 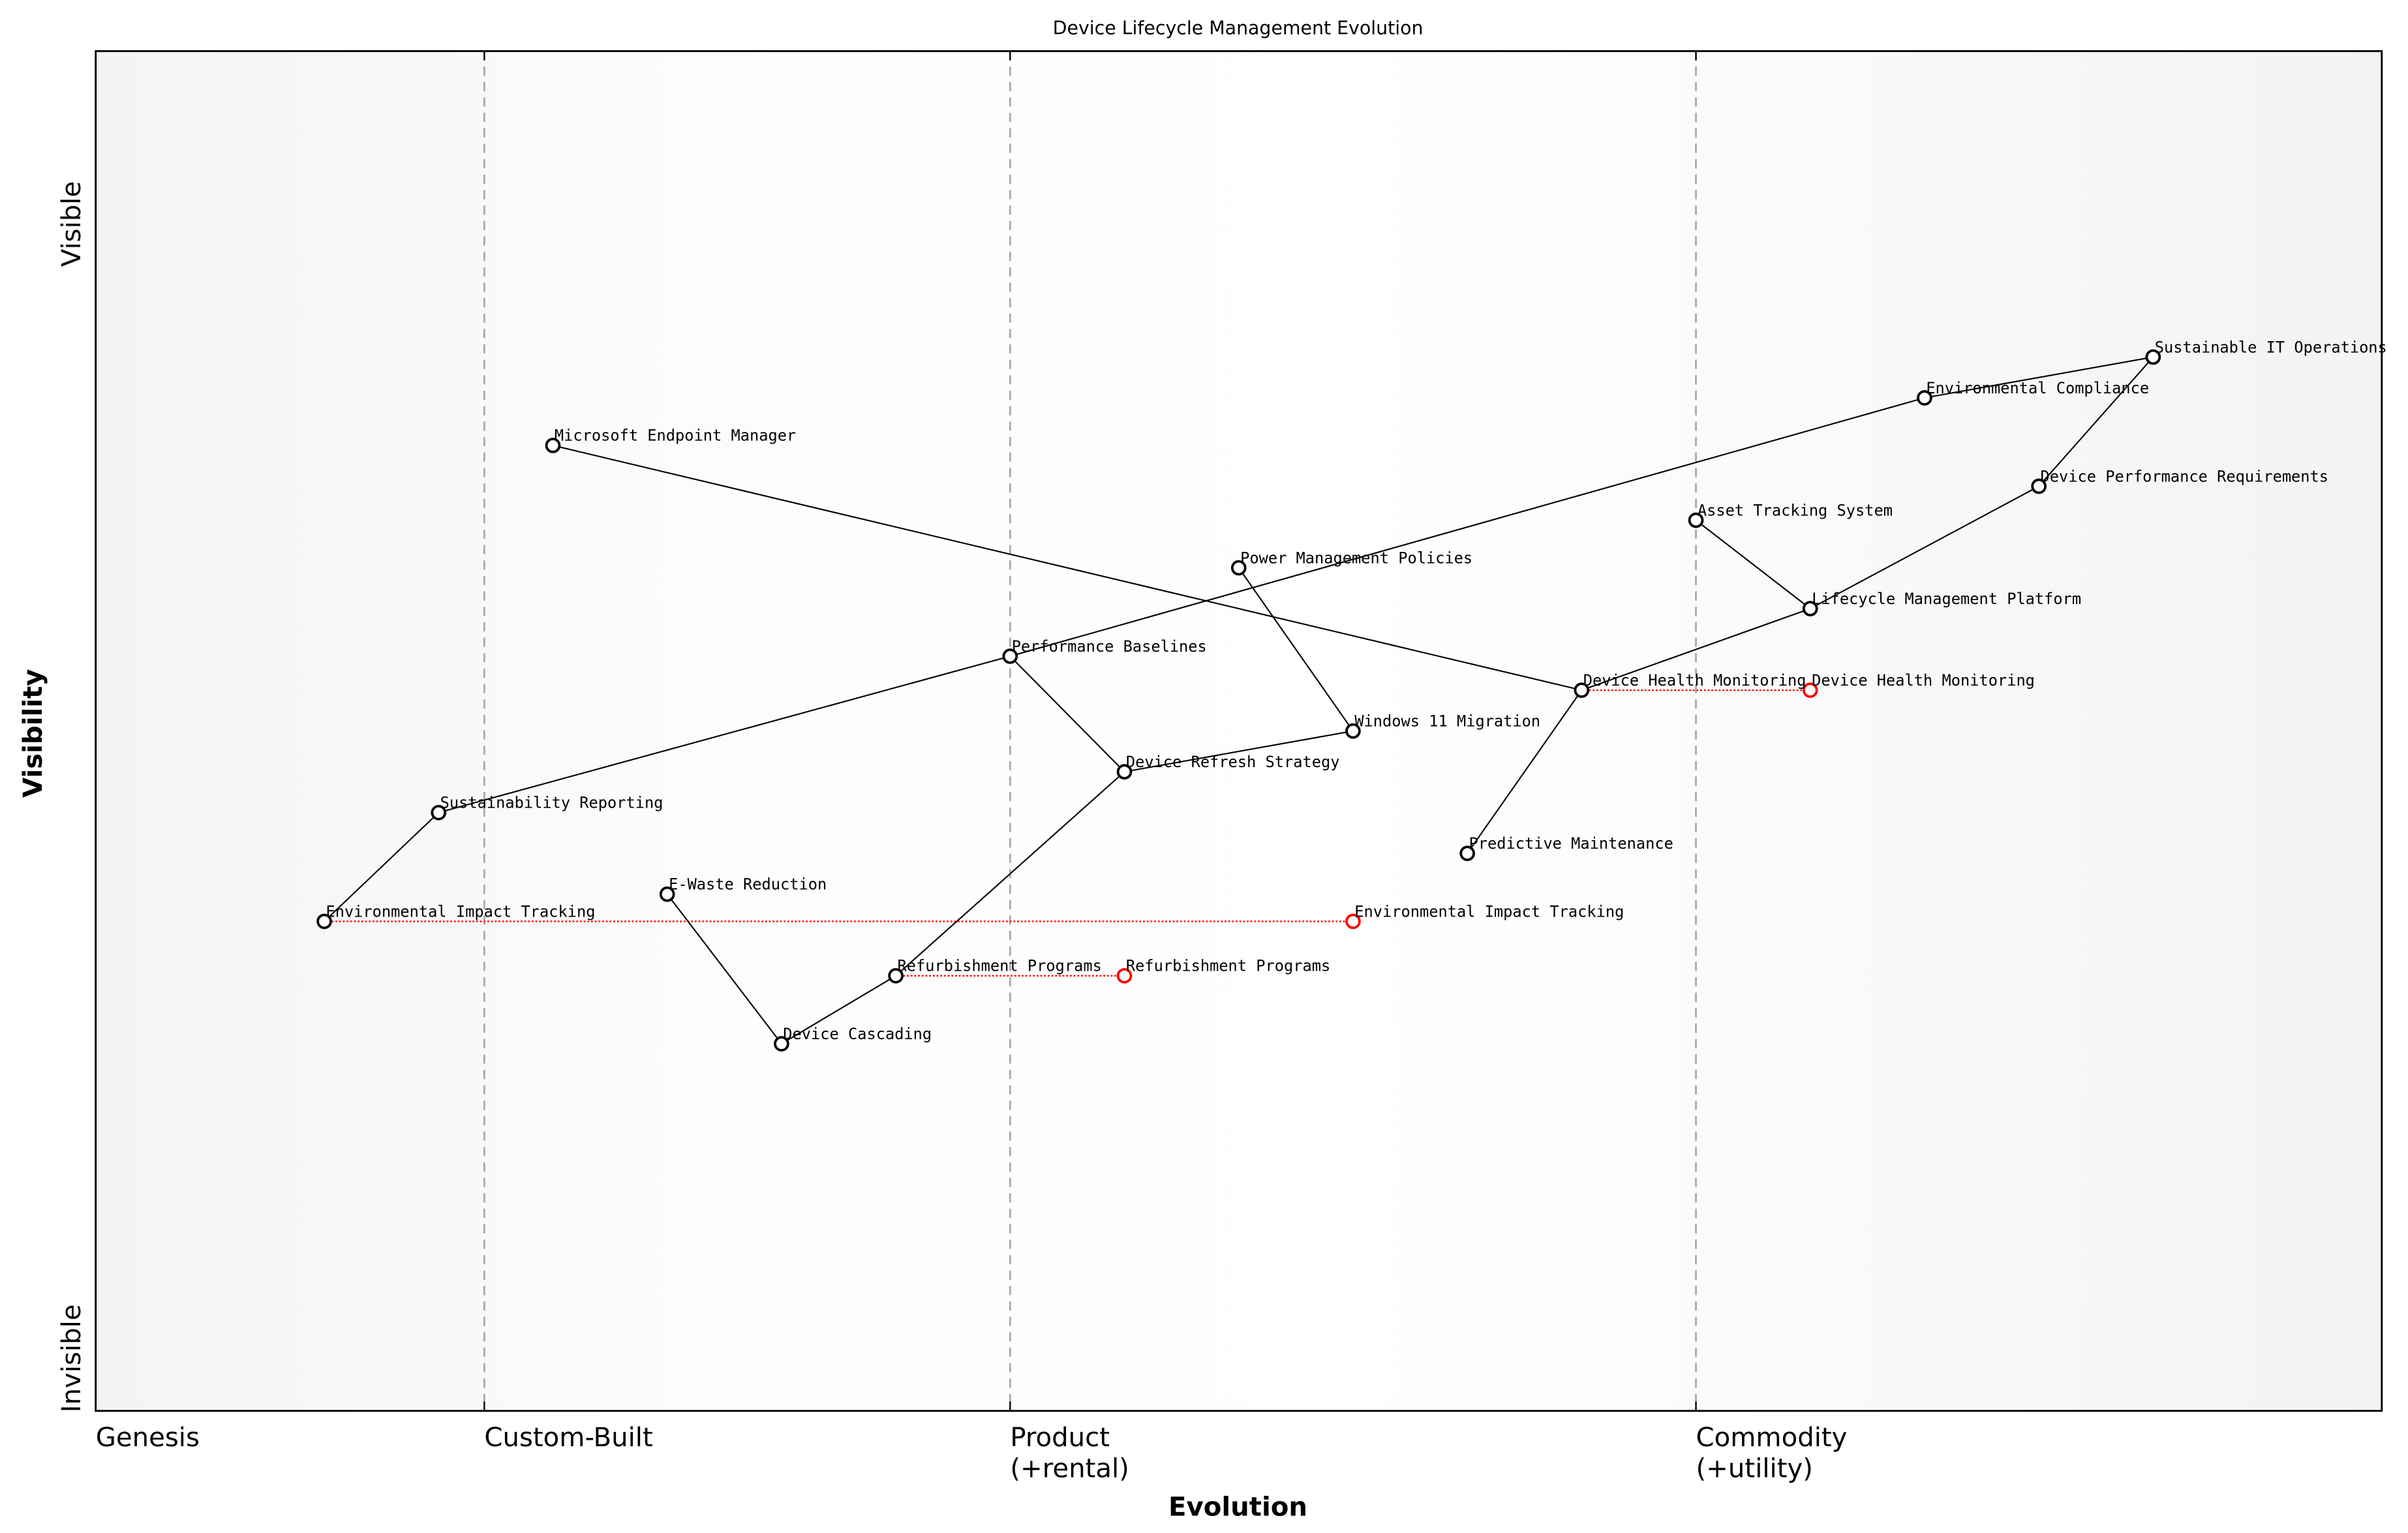 What do you see at coordinates (1795, 510) in the screenshot?
I see `component-label: Asset Tracking System` at bounding box center [1795, 510].